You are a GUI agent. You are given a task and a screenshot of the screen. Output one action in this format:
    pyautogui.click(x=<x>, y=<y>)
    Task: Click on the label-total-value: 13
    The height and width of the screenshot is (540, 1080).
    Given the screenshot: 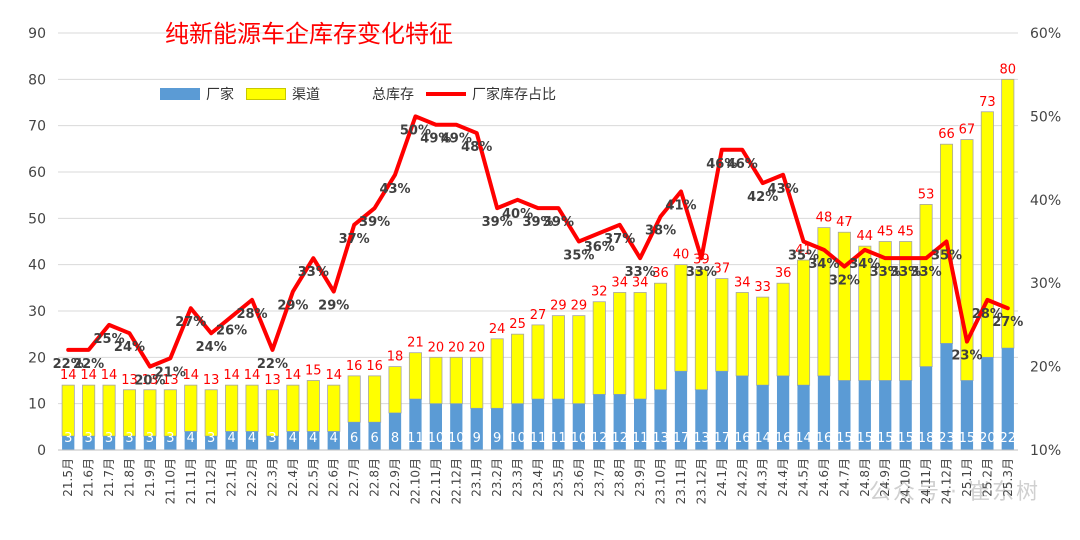 What is the action you would take?
    pyautogui.click(x=211, y=380)
    